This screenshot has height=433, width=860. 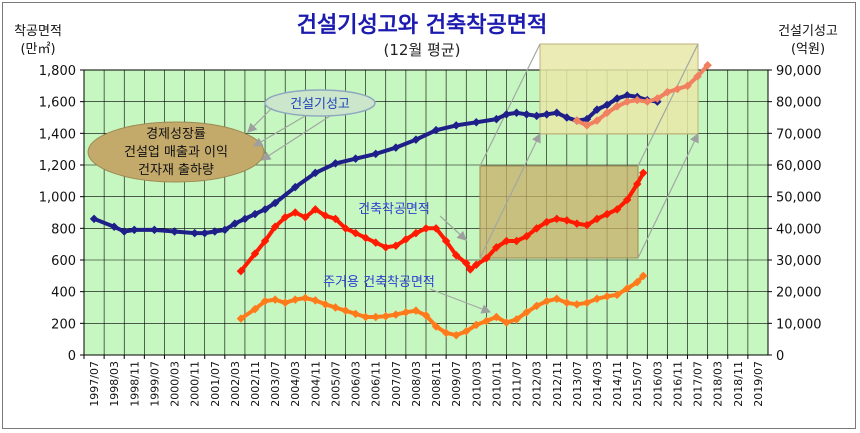 I want to click on y-left-tick-label: 800, so click(x=63, y=229).